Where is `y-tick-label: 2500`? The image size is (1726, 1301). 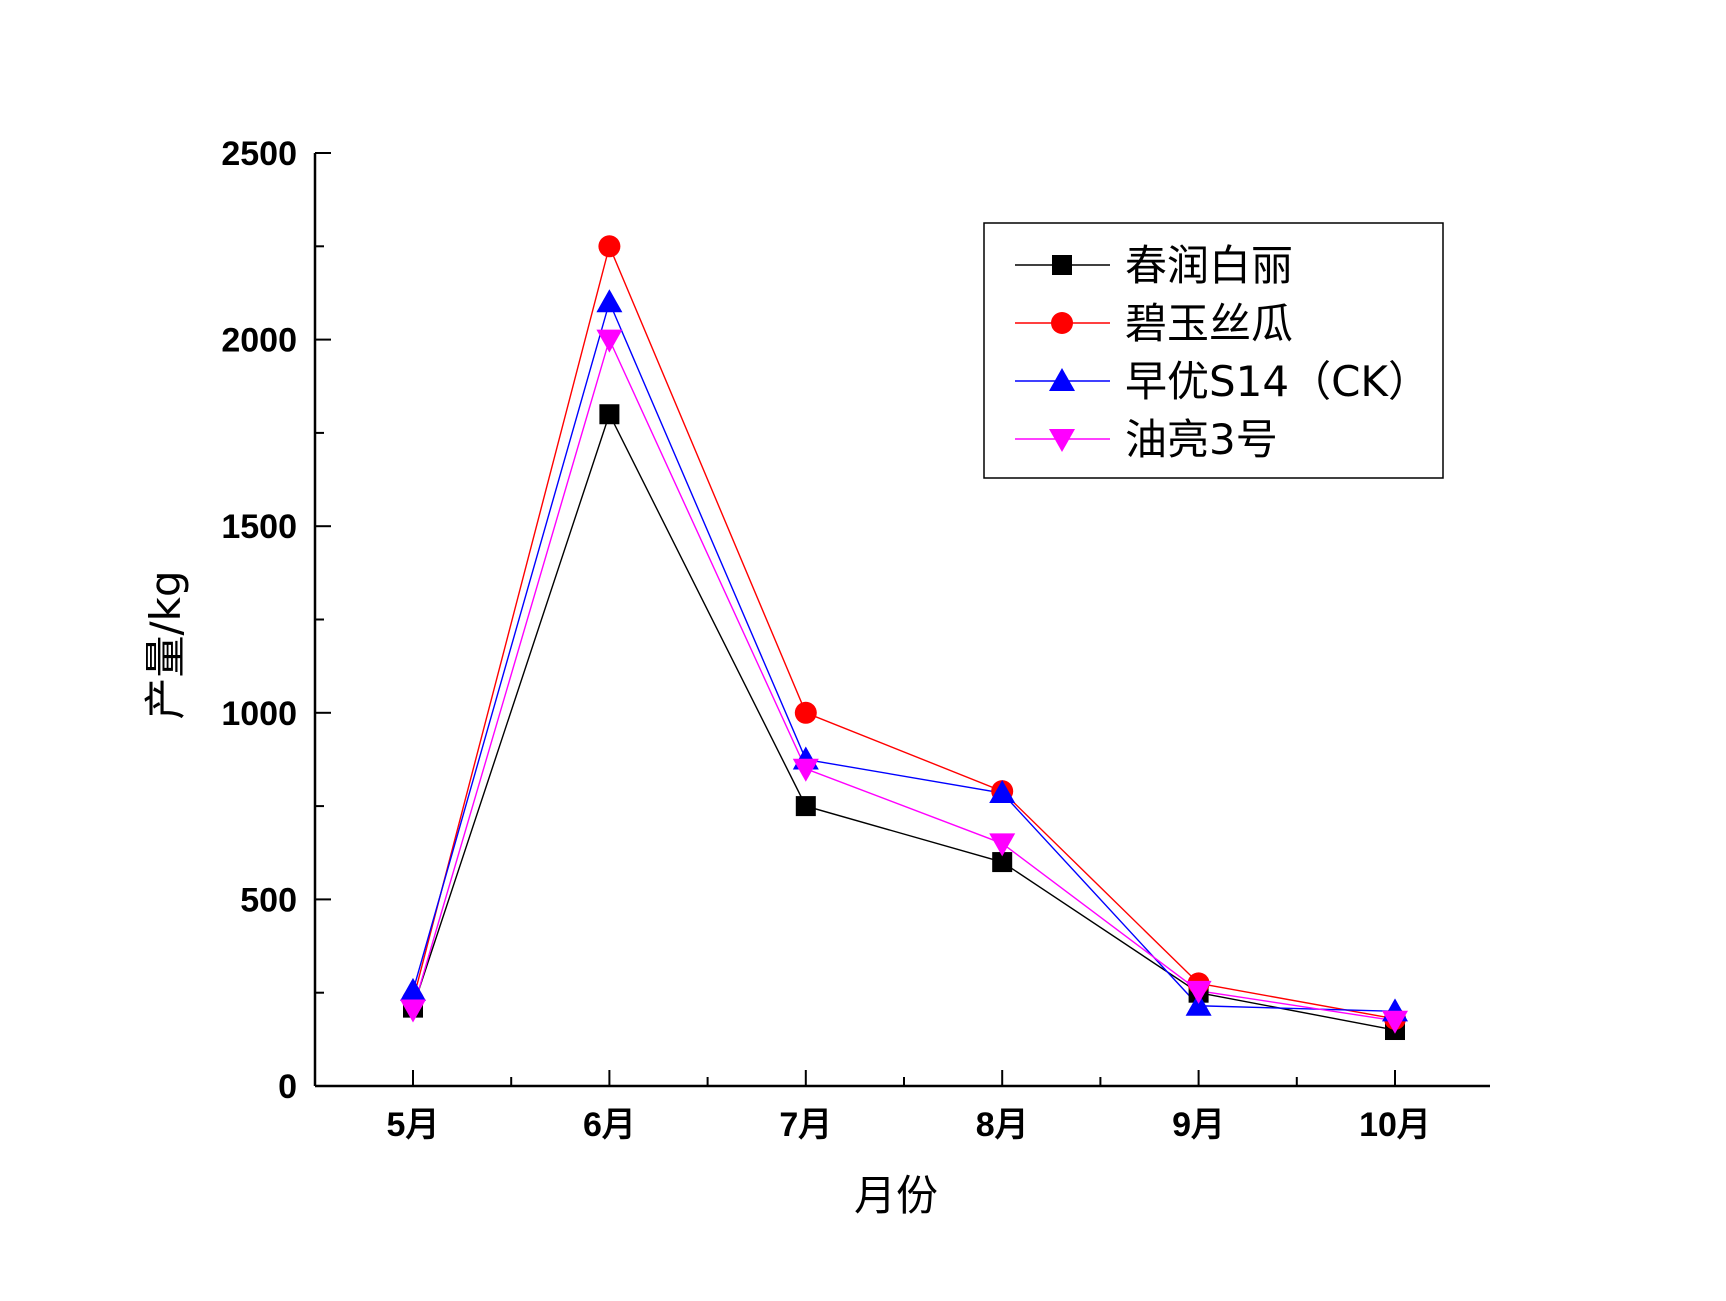
y-tick-label: 2500 is located at coordinates (259, 154).